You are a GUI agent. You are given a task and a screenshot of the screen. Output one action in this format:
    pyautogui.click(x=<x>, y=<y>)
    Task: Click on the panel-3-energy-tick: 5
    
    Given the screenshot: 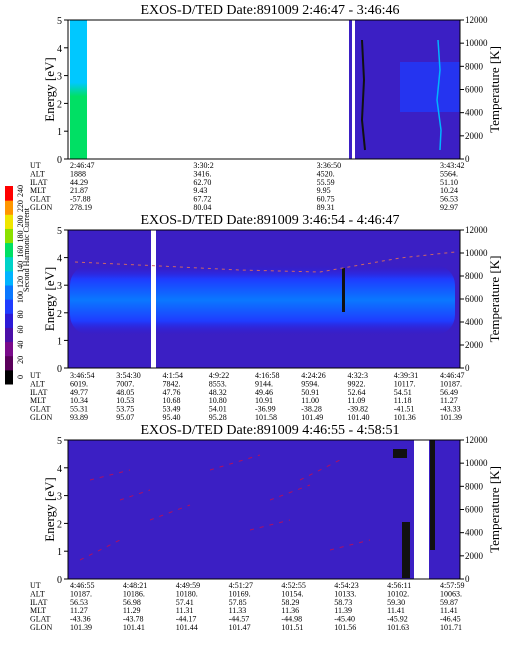 What is the action you would take?
    pyautogui.click(x=59, y=441)
    